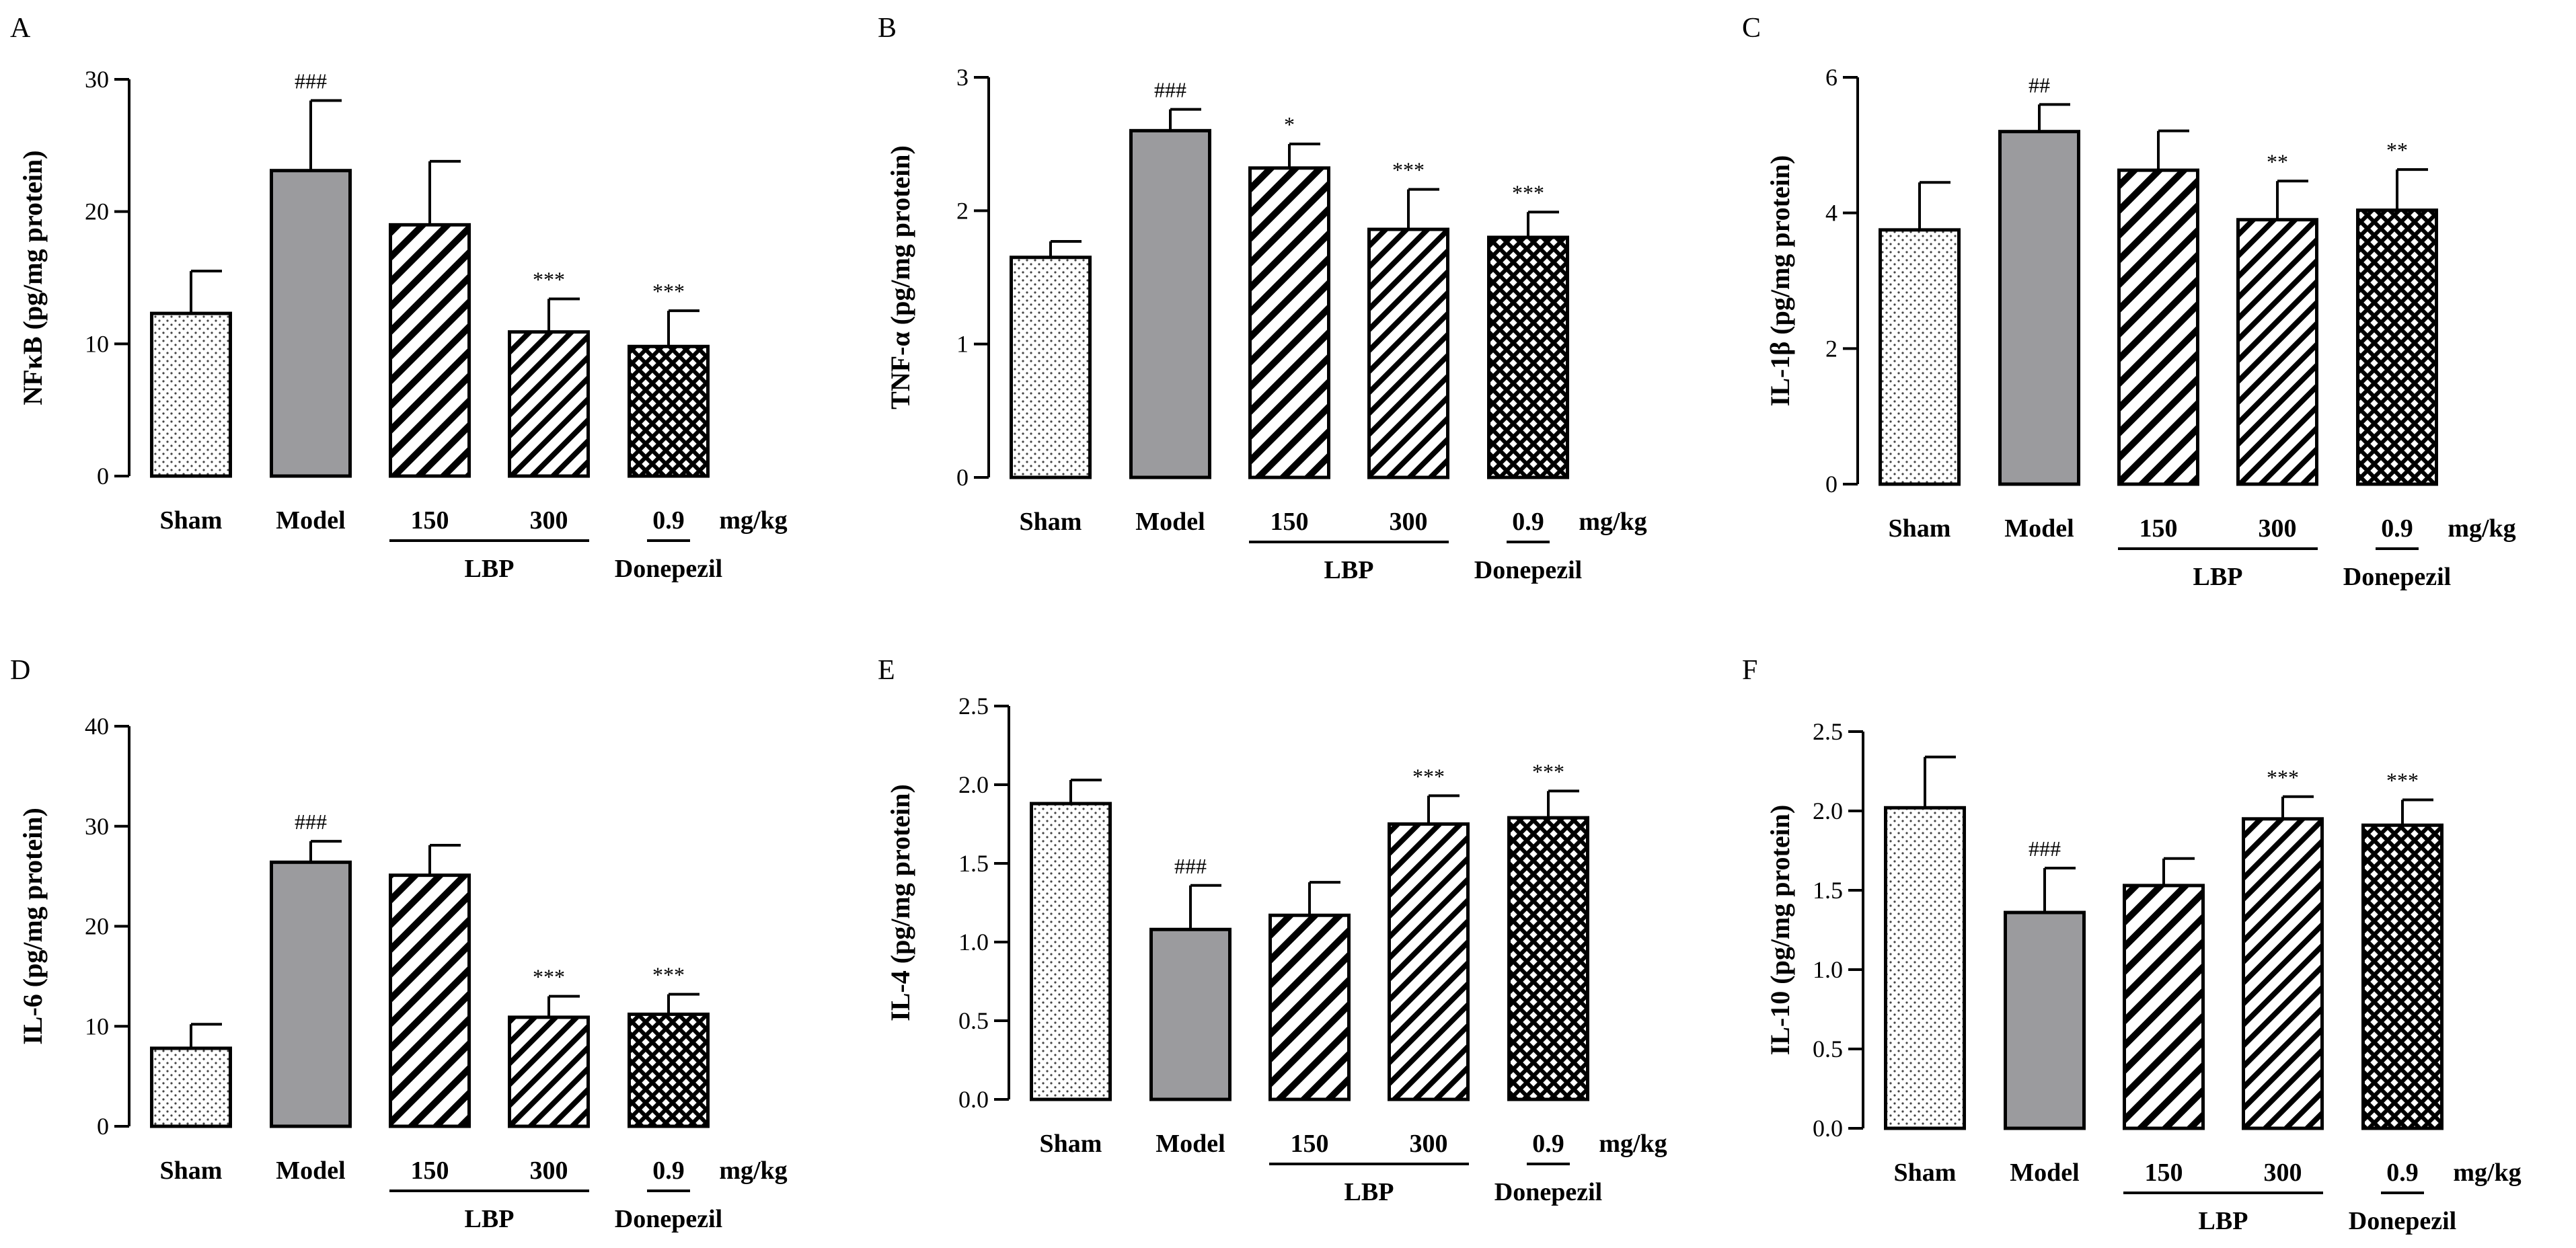 This screenshot has width=2576, height=1248. What do you see at coordinates (32, 926) in the screenshot?
I see `y-axis-label: IL-6 (pg/mg protein)` at bounding box center [32, 926].